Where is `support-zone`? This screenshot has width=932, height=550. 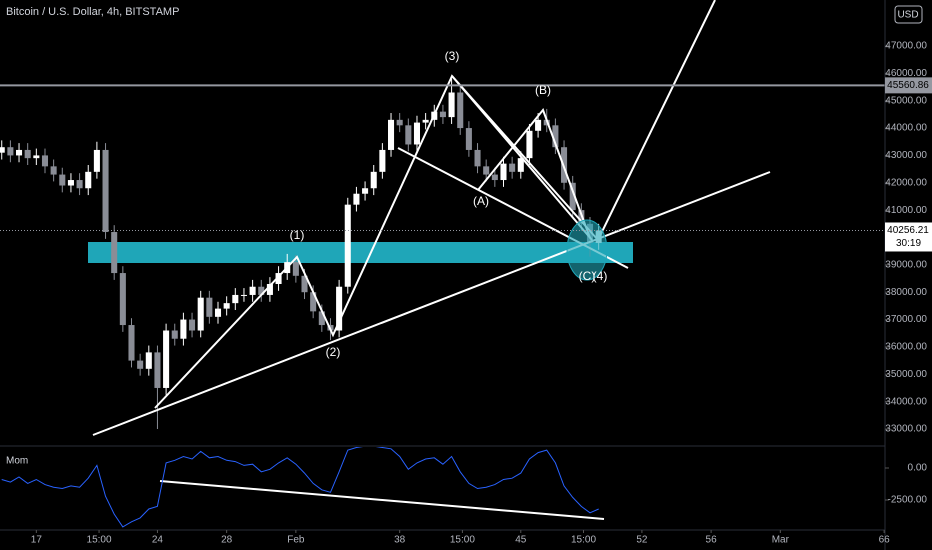 support-zone is located at coordinates (360, 252).